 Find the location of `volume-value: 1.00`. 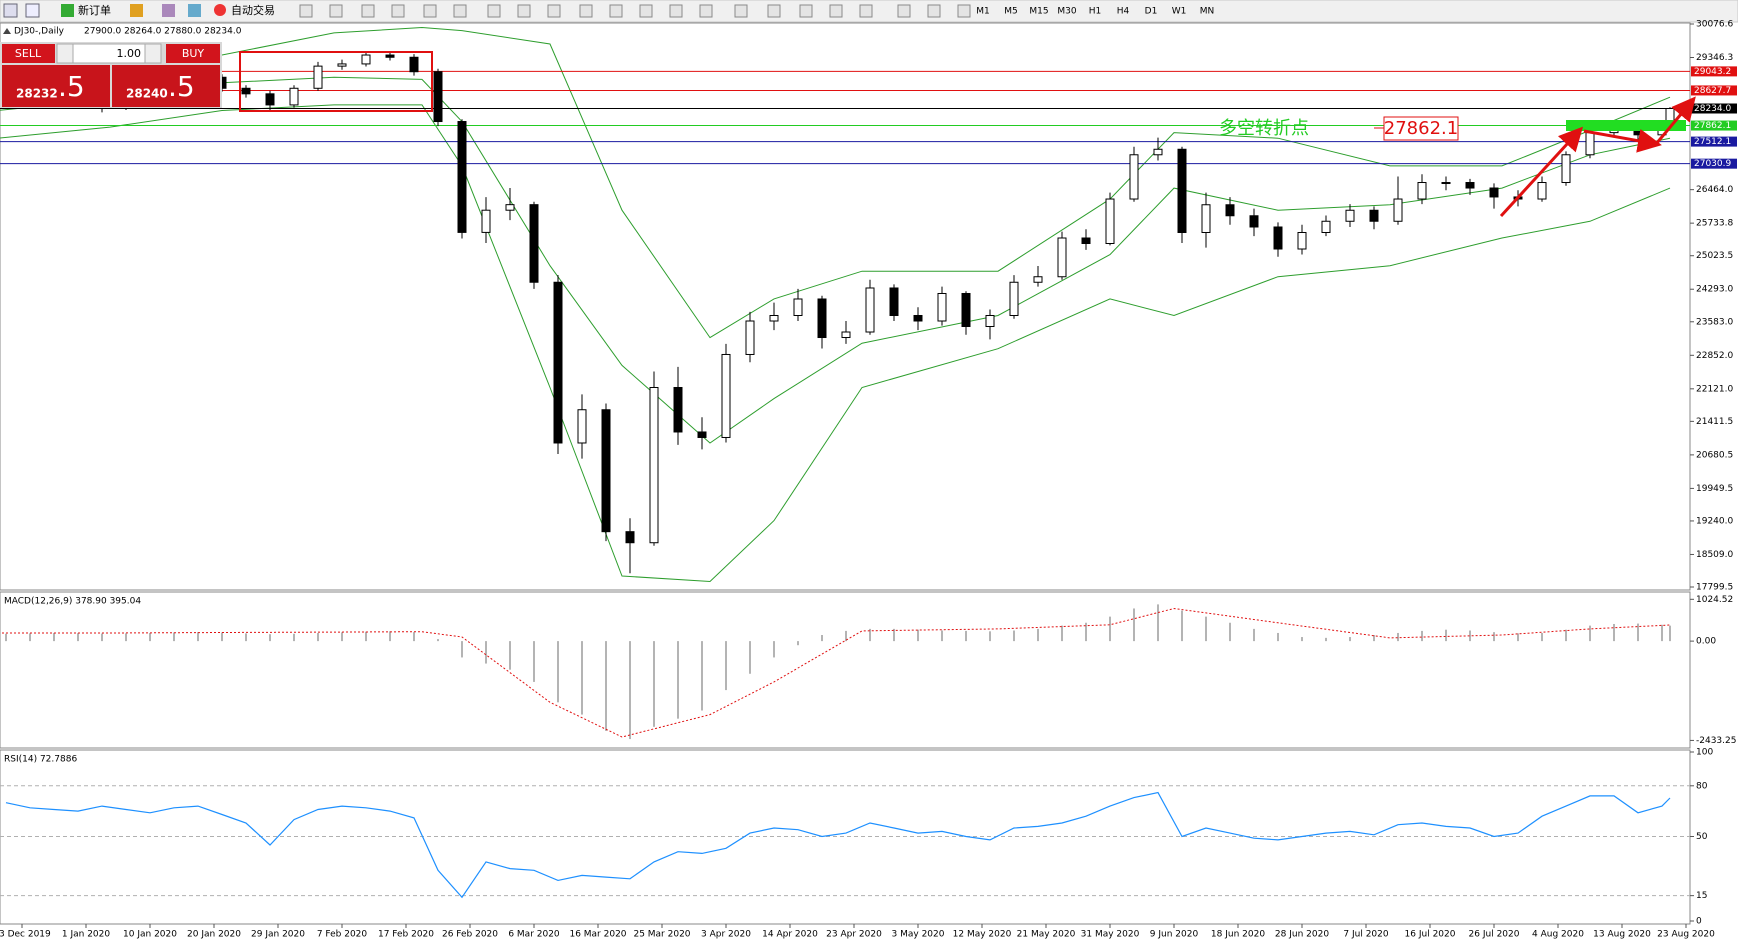

volume-value: 1.00 is located at coordinates (129, 53).